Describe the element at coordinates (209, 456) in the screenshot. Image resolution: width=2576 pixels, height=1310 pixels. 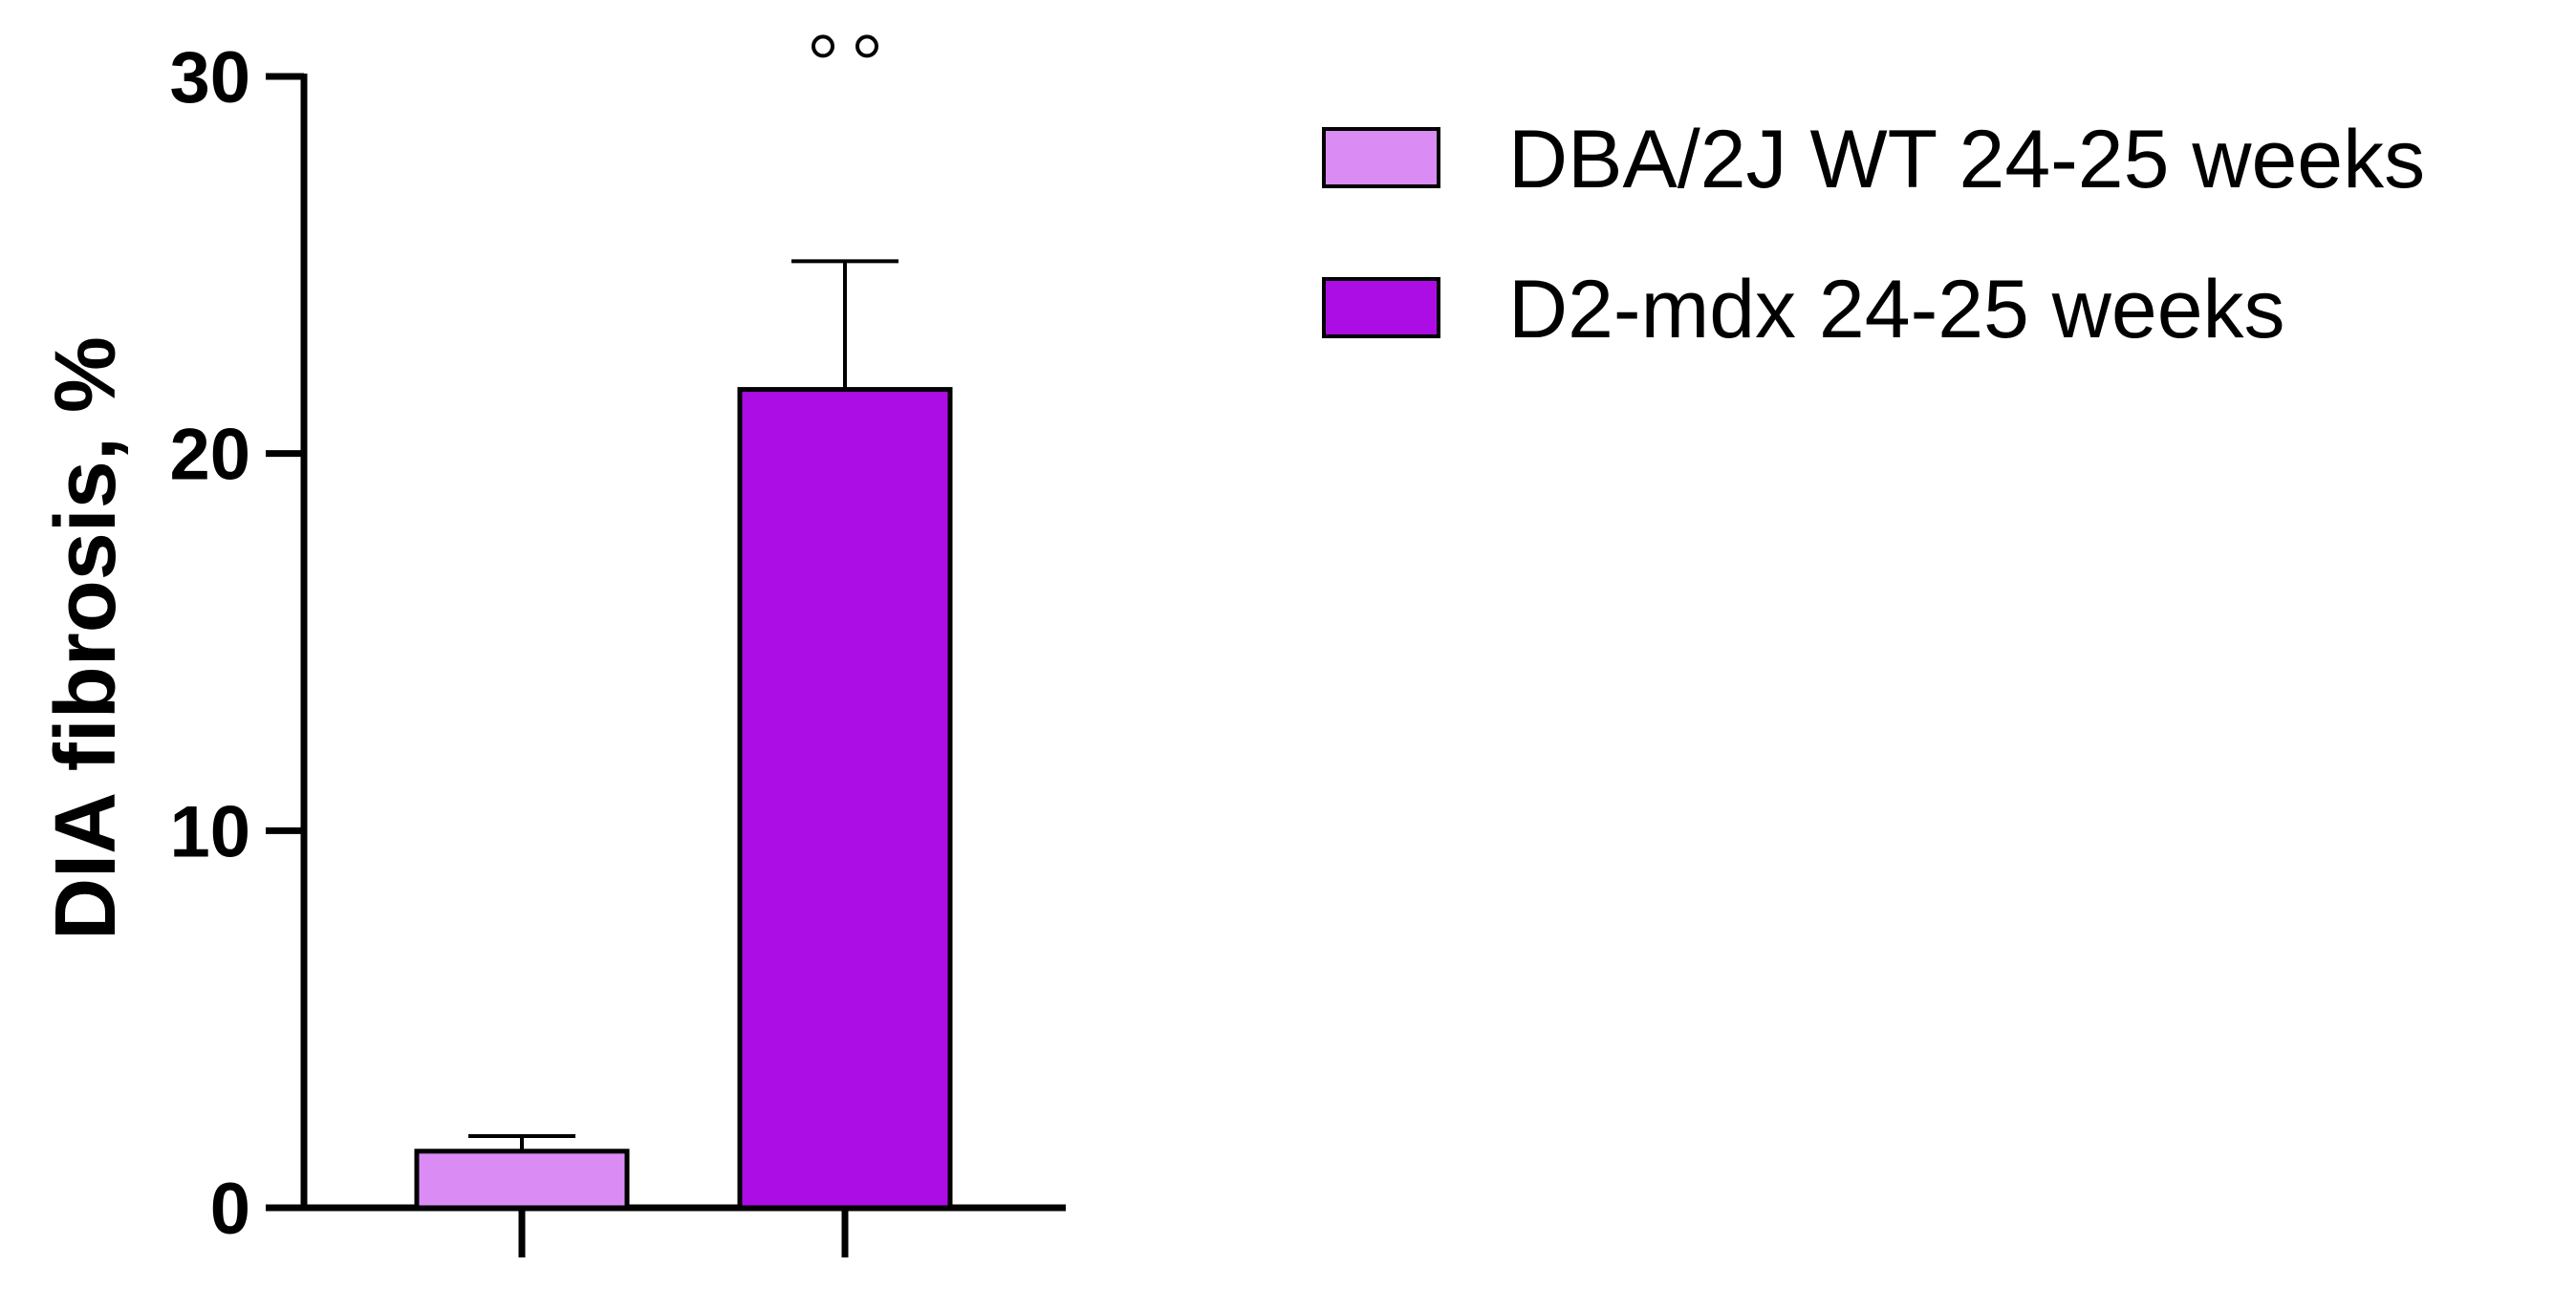
I see `y-tick-label: 20` at that location.